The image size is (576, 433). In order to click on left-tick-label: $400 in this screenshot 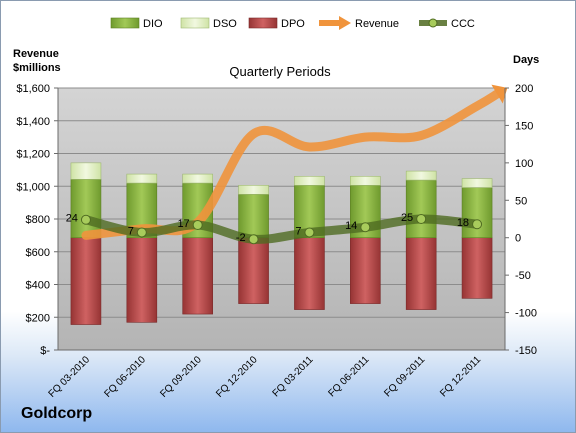, I will do `click(38, 286)`.